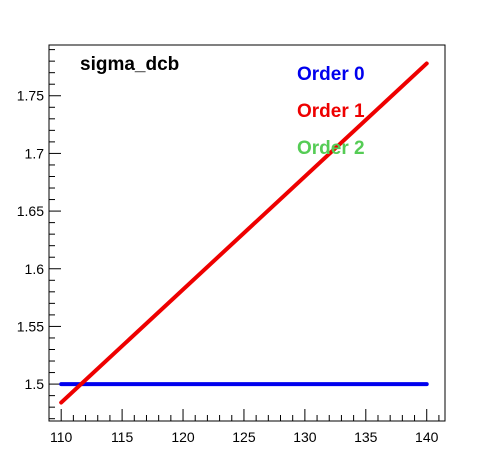  What do you see at coordinates (331, 74) in the screenshot?
I see `legend-entry-order-0: Order 0` at bounding box center [331, 74].